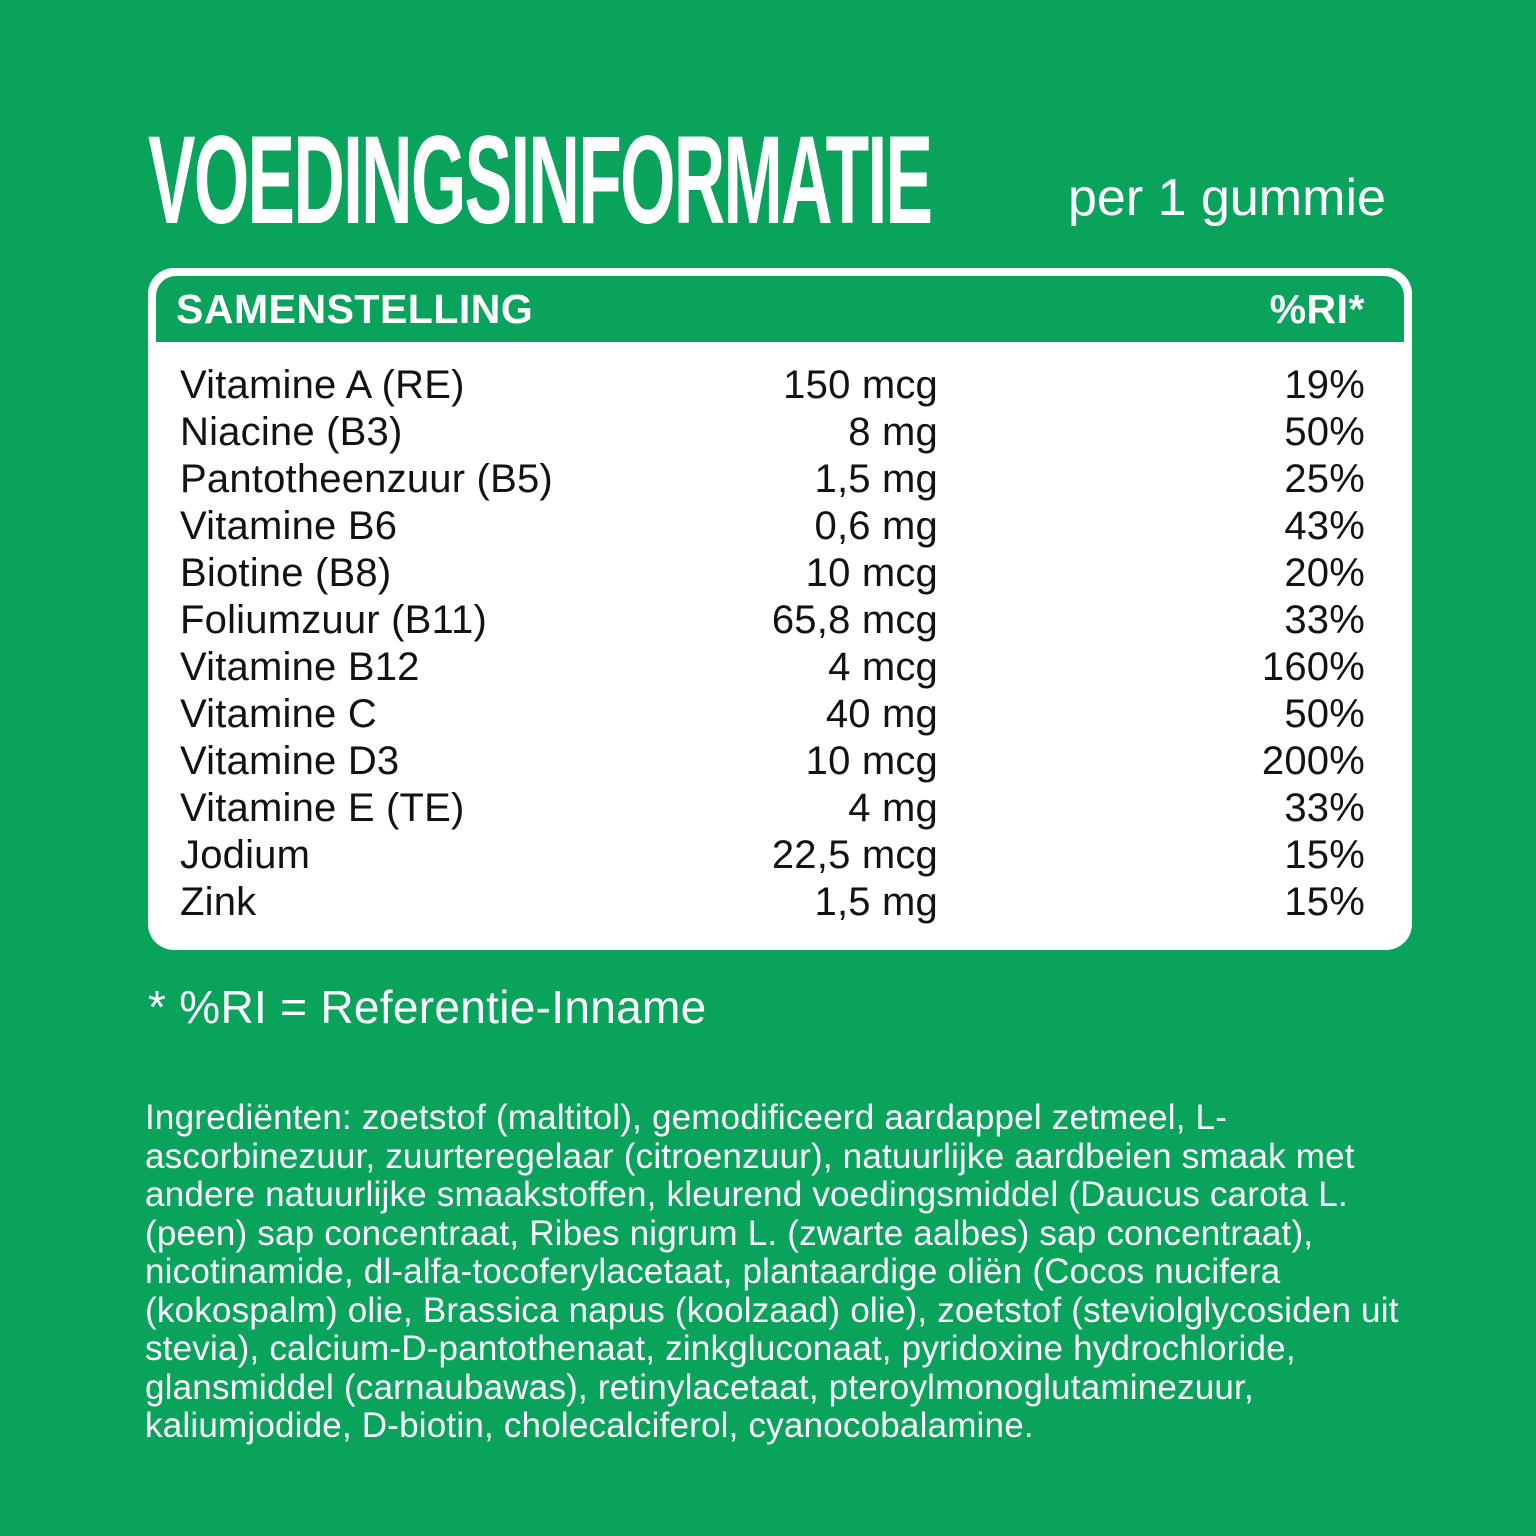 This screenshot has height=1536, width=1536. Describe the element at coordinates (333, 620) in the screenshot. I see `nutrient-name: Foliumzuur (B11)` at that location.